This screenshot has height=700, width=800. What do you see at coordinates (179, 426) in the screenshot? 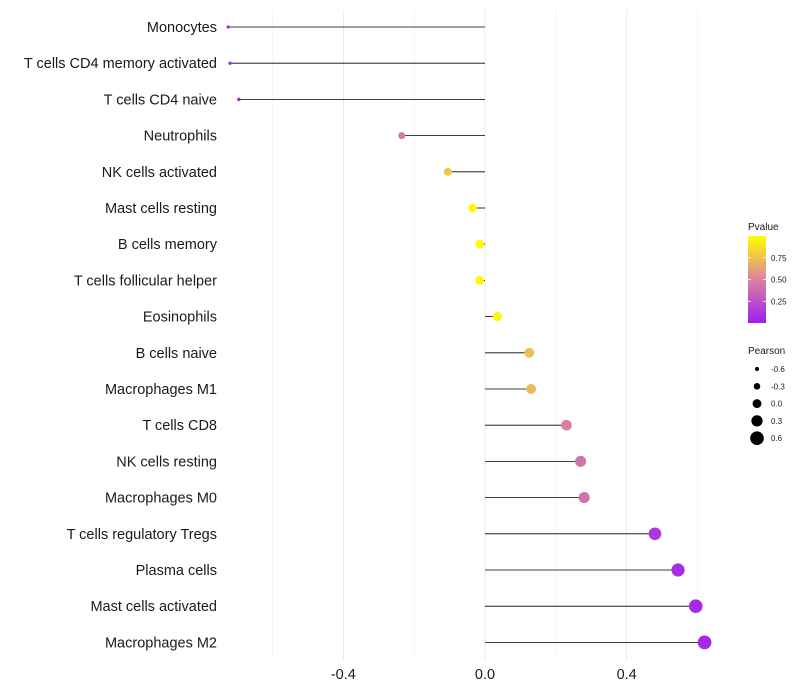
I see `category-label: T cells CD8` at bounding box center [179, 426].